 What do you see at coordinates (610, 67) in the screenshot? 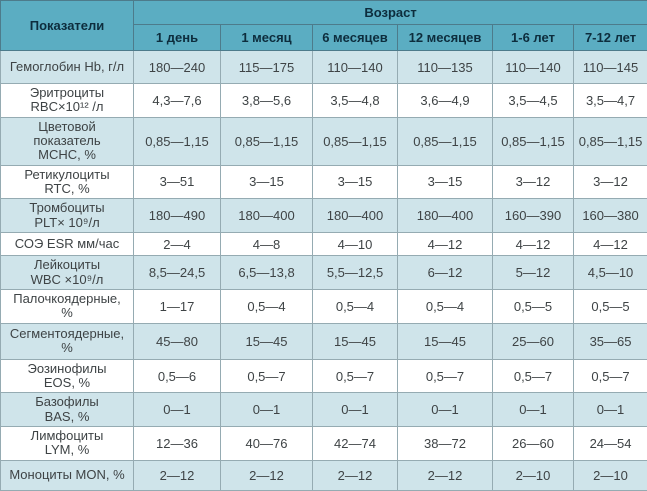
I see `value-cell: 110—145` at bounding box center [610, 67].